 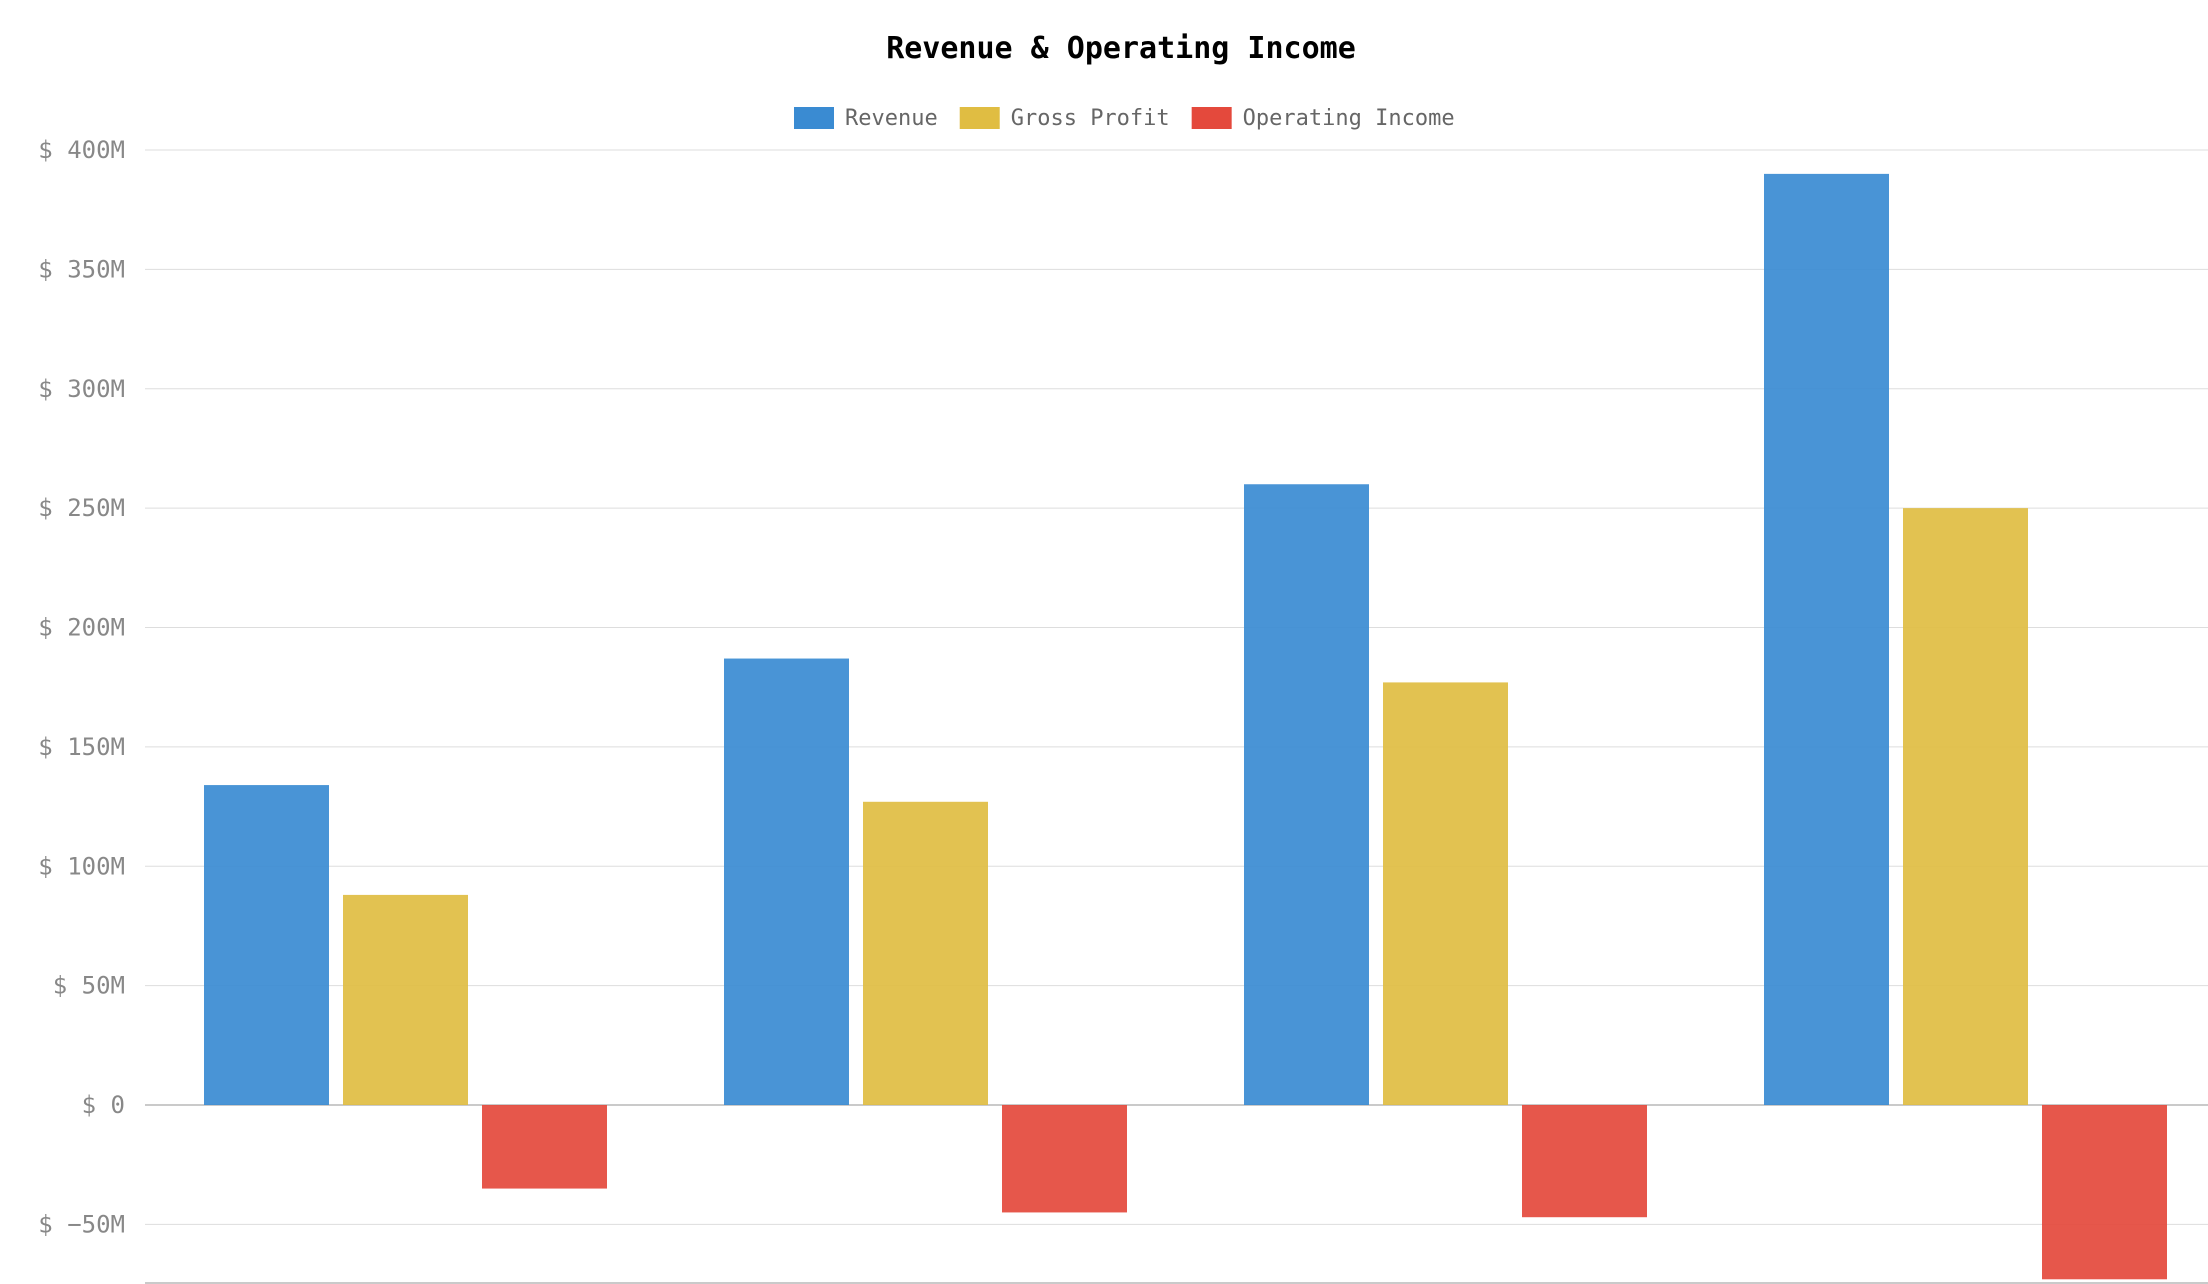 I want to click on y-tick-label: $ 150M, so click(x=81, y=747).